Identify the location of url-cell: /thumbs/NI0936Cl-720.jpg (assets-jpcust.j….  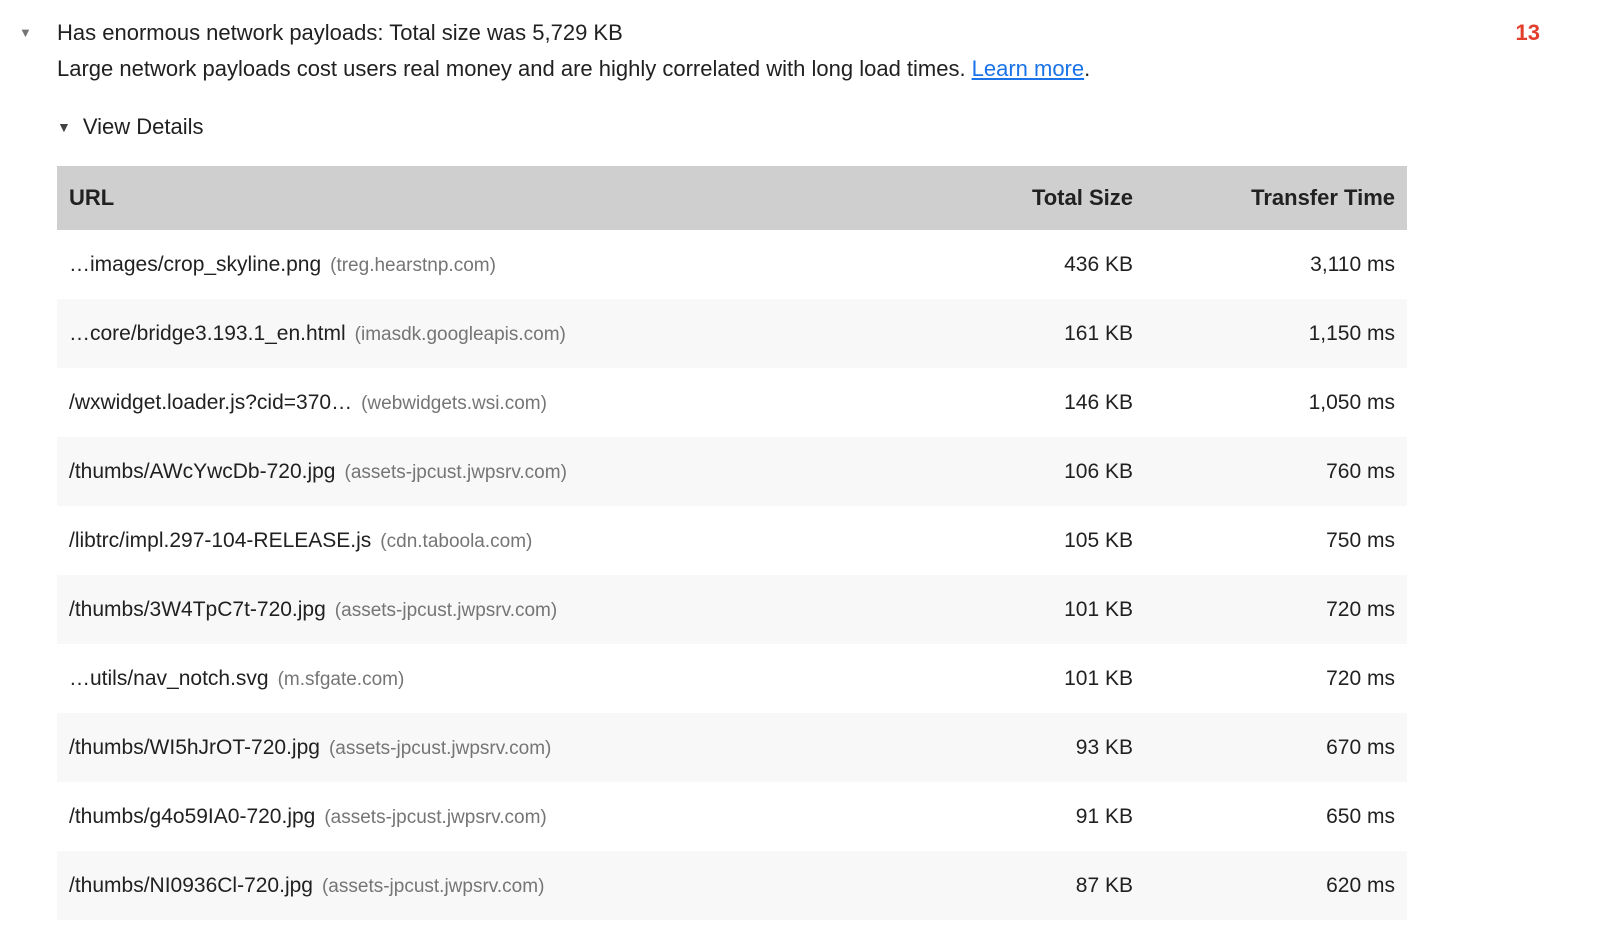
(501, 885).